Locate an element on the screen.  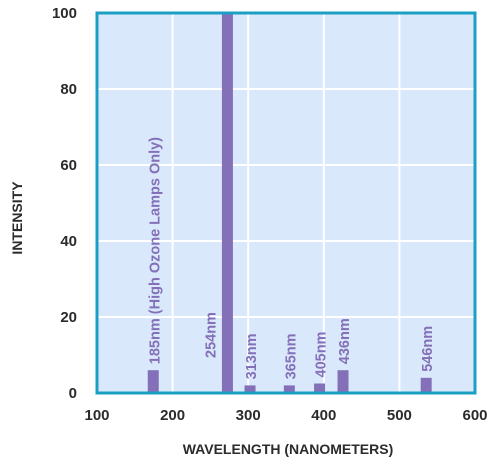
bar-436nm is located at coordinates (343, 381).